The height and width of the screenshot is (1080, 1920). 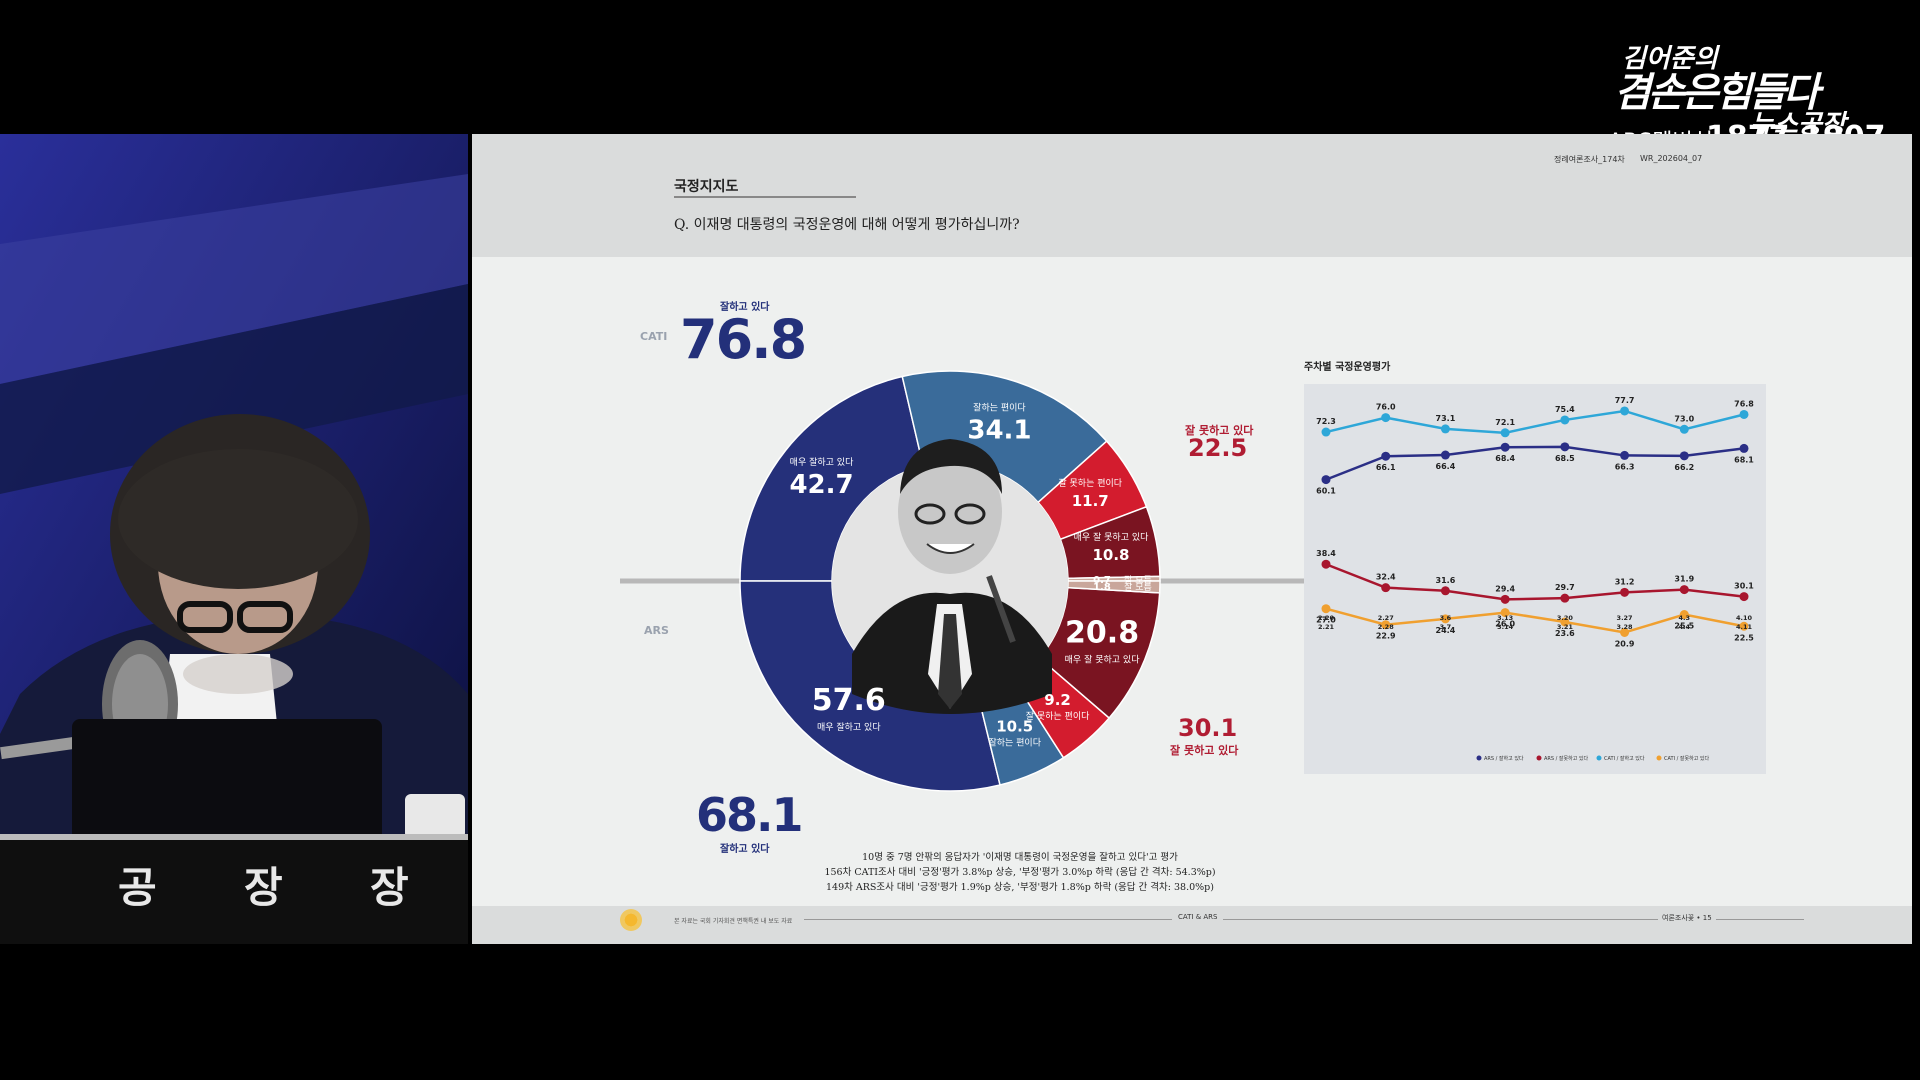 What do you see at coordinates (1744, 618) in the screenshot?
I see `x-tick-label: 4.10` at bounding box center [1744, 618].